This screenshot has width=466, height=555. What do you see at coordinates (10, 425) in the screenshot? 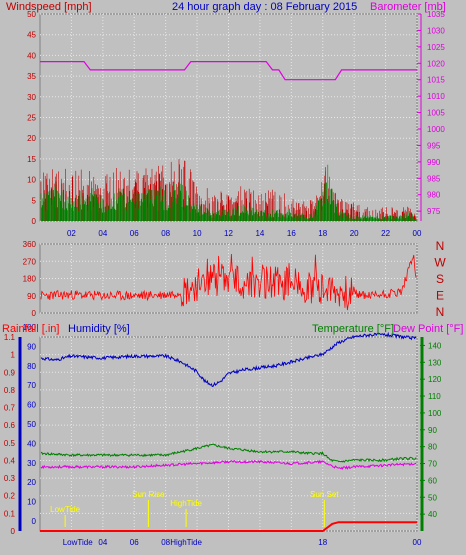
I see `rain-tick-label: 0.6` at bounding box center [10, 425].